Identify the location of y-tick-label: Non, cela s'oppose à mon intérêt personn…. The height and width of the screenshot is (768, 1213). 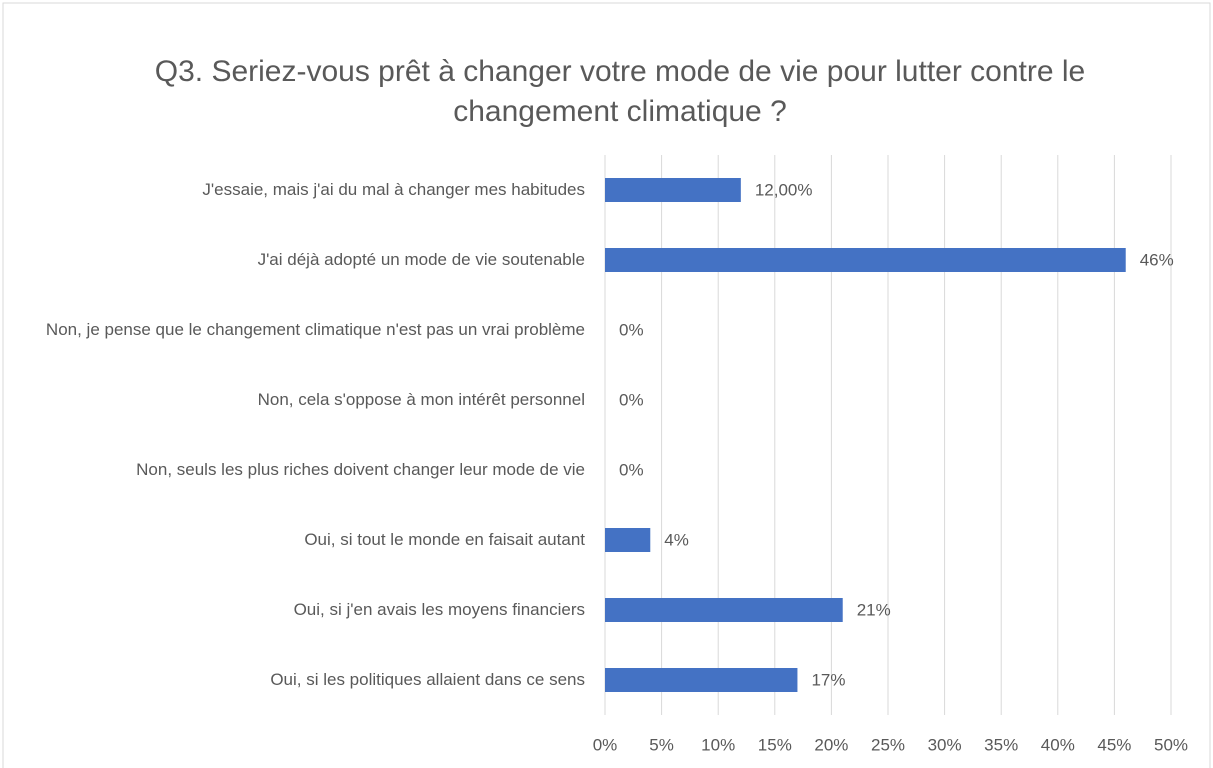
(421, 399).